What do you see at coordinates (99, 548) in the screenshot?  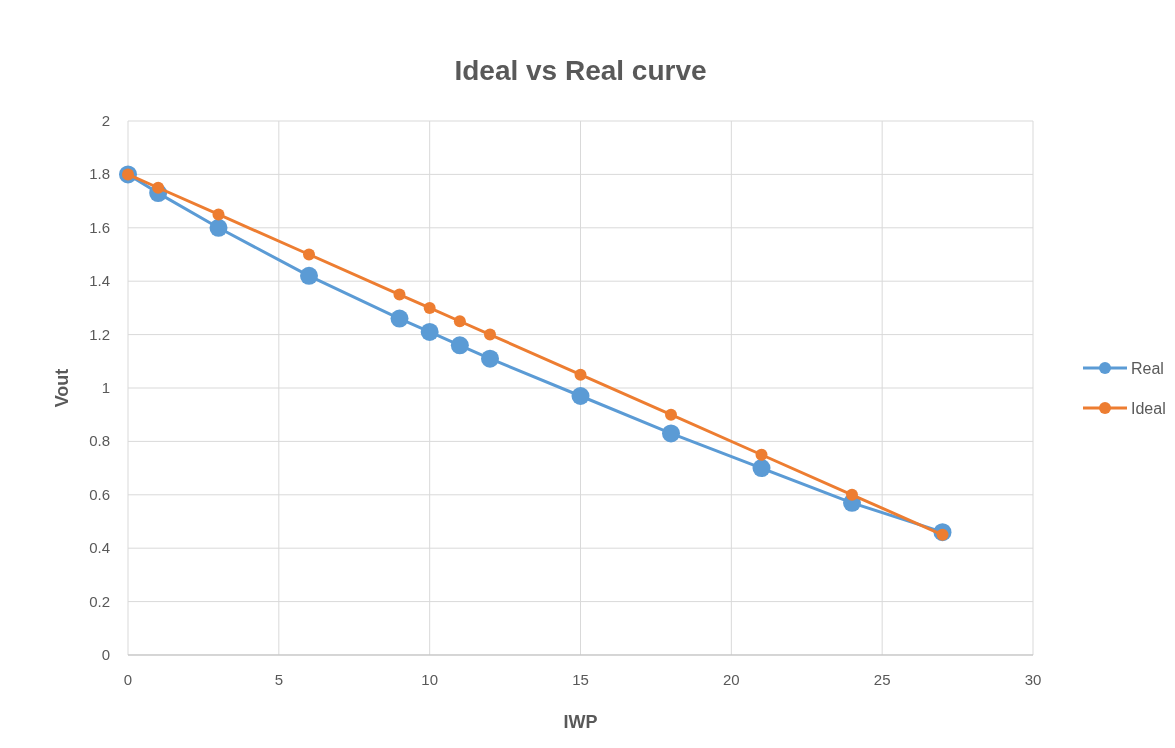 I see `y-tick-label: 0.4` at bounding box center [99, 548].